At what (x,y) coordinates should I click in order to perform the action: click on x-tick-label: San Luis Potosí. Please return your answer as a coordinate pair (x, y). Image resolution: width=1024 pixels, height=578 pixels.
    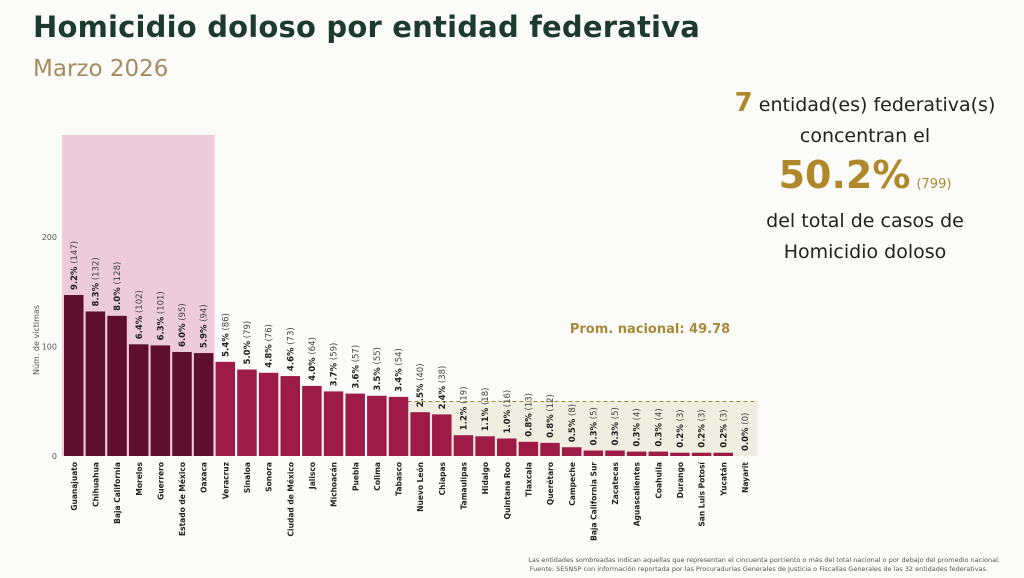
    Looking at the image, I should click on (702, 494).